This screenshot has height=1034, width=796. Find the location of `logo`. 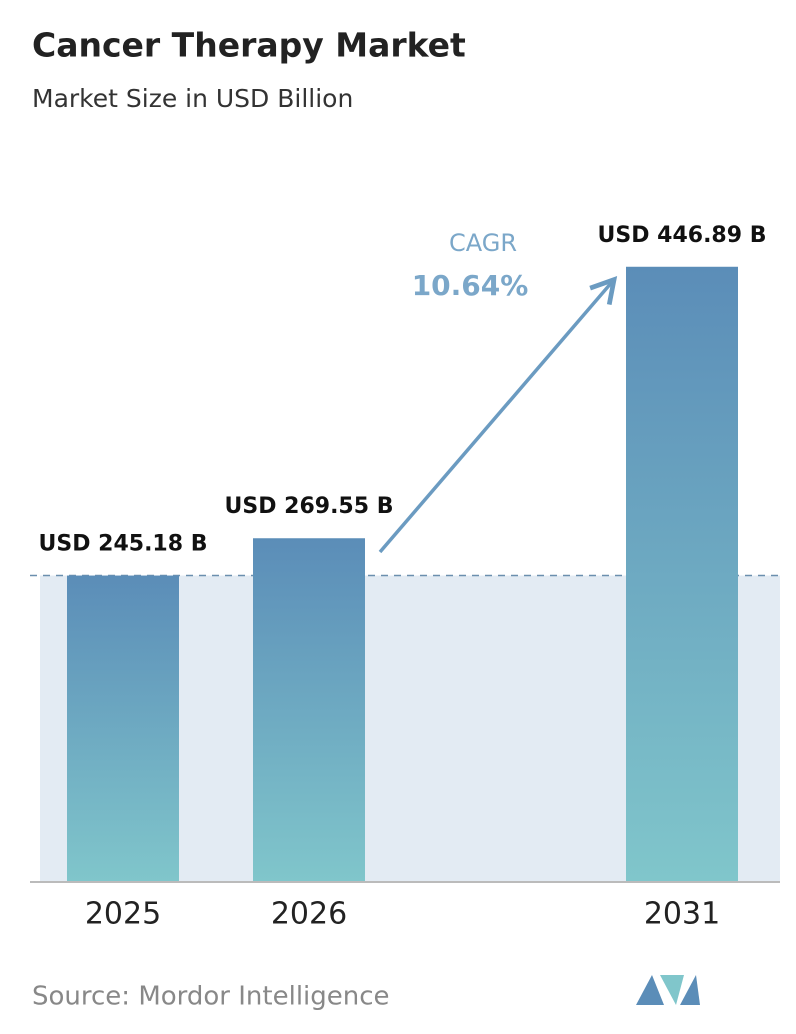

logo is located at coordinates (668, 990).